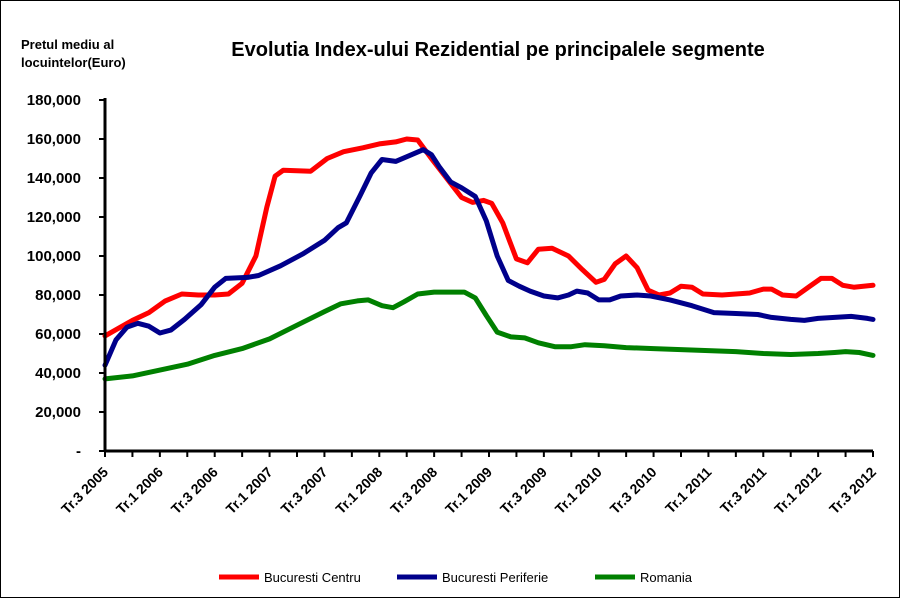 The image size is (900, 598). I want to click on y-tick-label: 40,000, so click(58, 373).